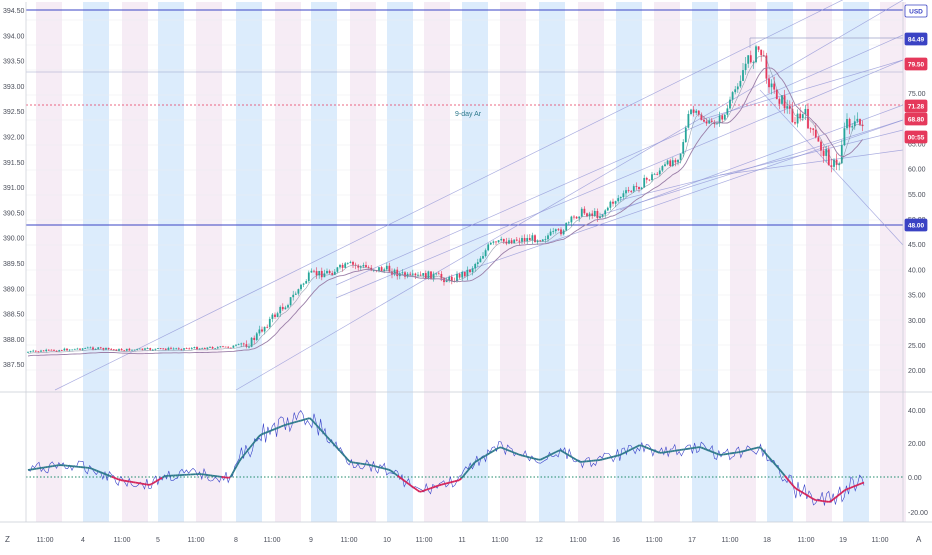 The width and height of the screenshot is (932, 555). Describe the element at coordinates (916, 225) in the screenshot. I see `price-tag: 48.00` at that location.